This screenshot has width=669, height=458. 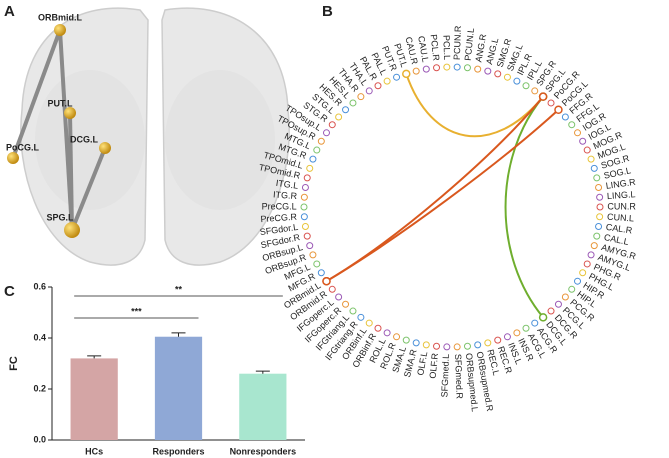 I want to click on region-label: ITG.L, so click(x=287, y=184).